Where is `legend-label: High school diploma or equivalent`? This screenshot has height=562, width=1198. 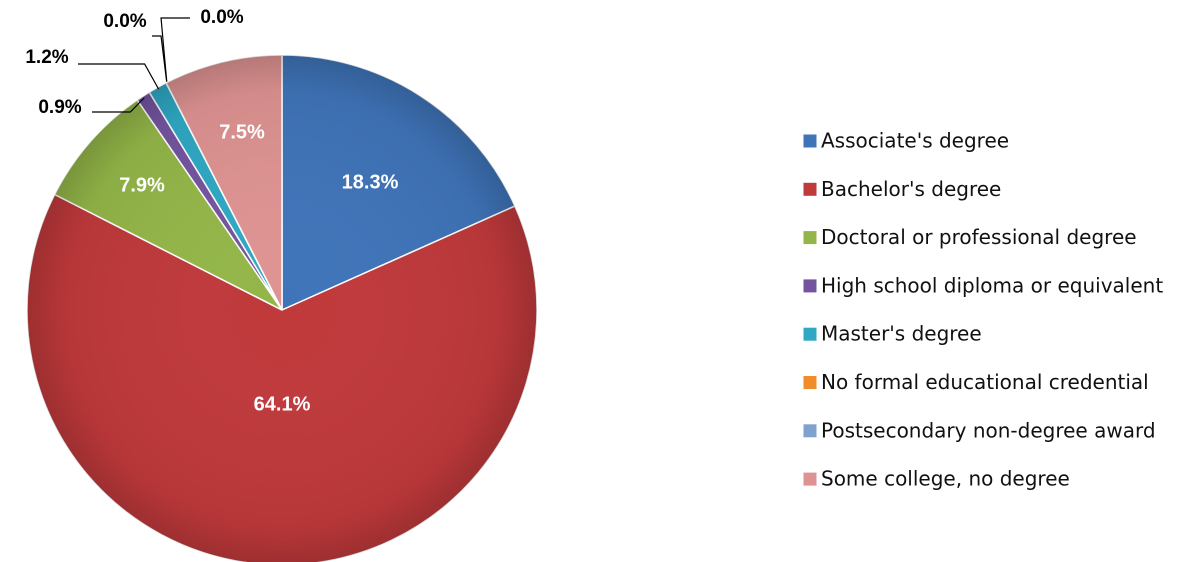 legend-label: High school diploma or equivalent is located at coordinates (992, 285).